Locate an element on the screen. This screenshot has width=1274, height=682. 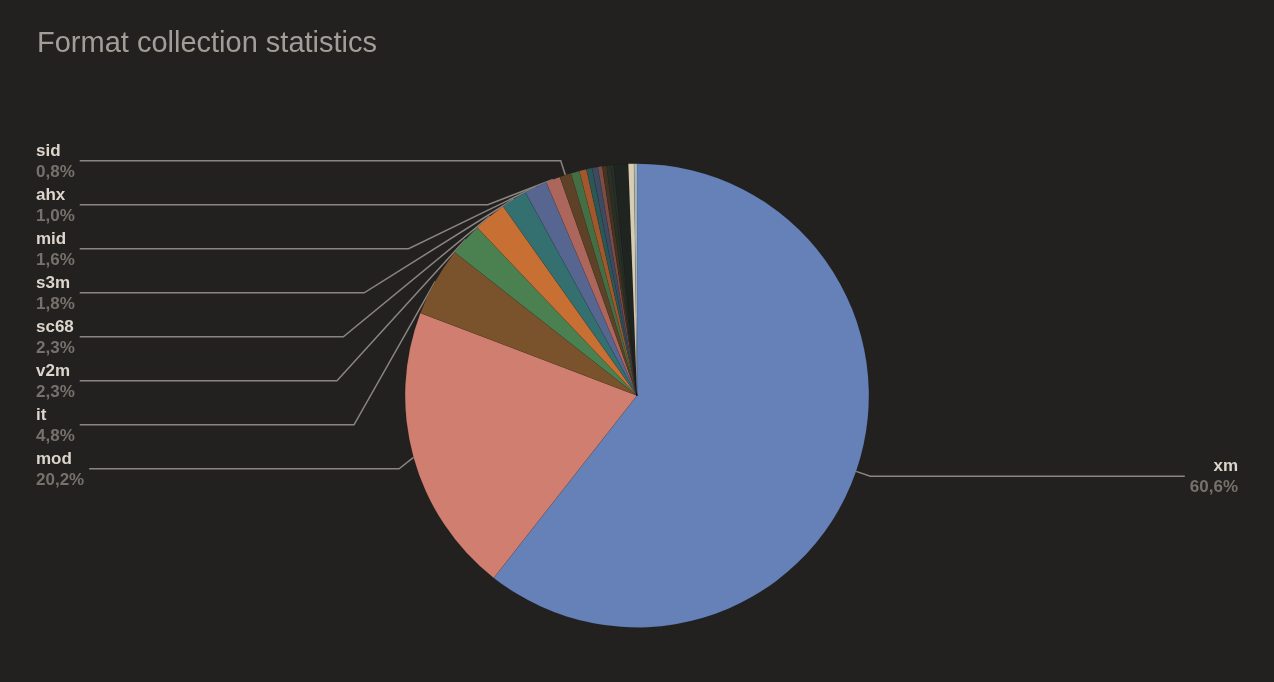
data-label: 4,8% is located at coordinates (55, 435).